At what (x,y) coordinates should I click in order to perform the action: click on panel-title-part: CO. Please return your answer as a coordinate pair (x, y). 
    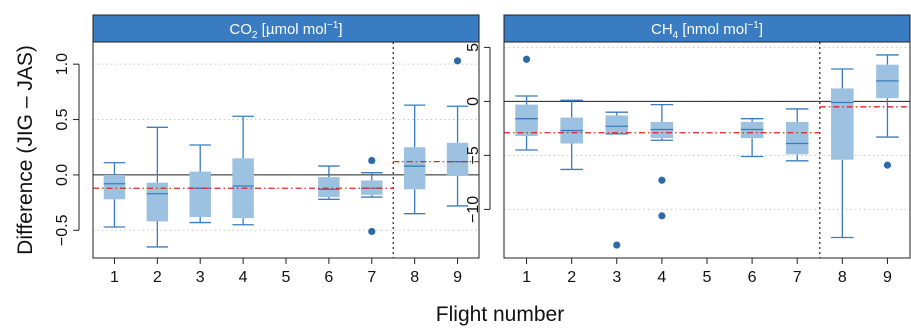
    Looking at the image, I should click on (240, 29).